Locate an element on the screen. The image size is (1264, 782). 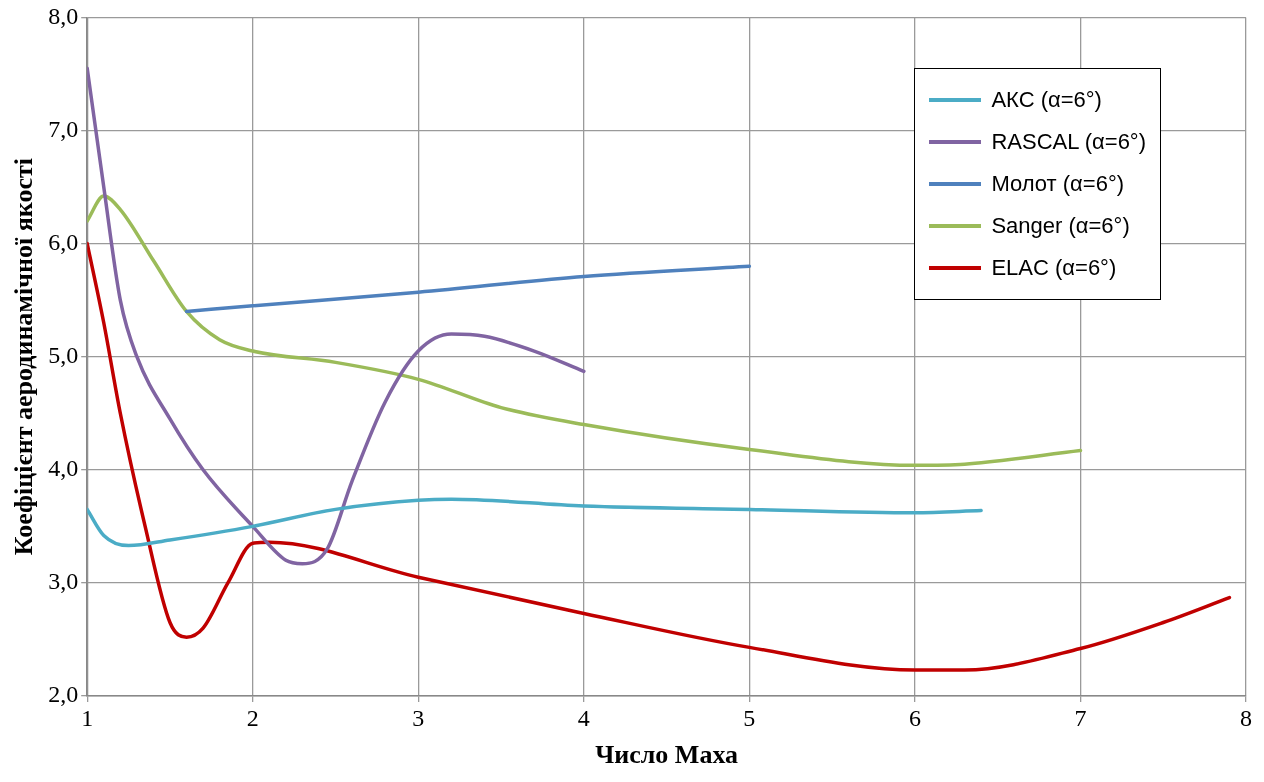
x-tick-label: 5 is located at coordinates (749, 717).